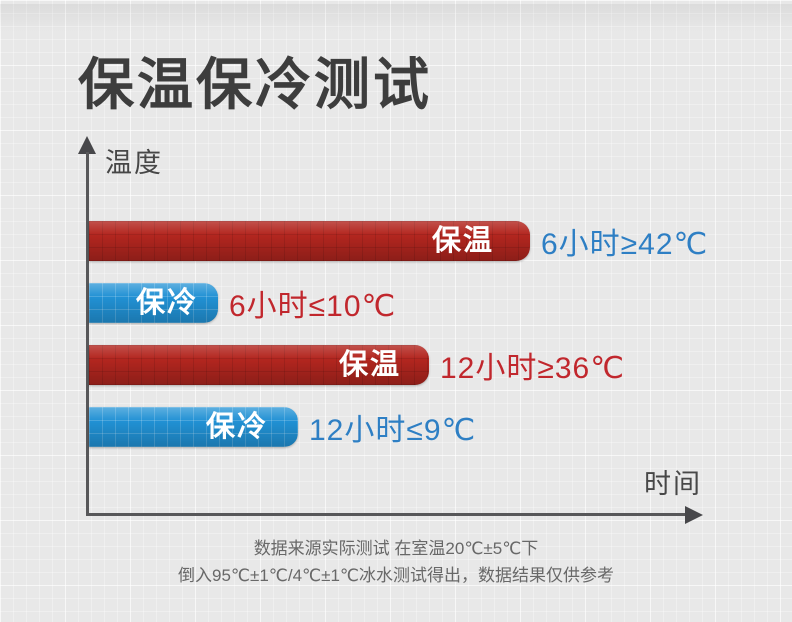  What do you see at coordinates (625, 244) in the screenshot?
I see `bar-value-heat-6h: 6小时≥42℃` at bounding box center [625, 244].